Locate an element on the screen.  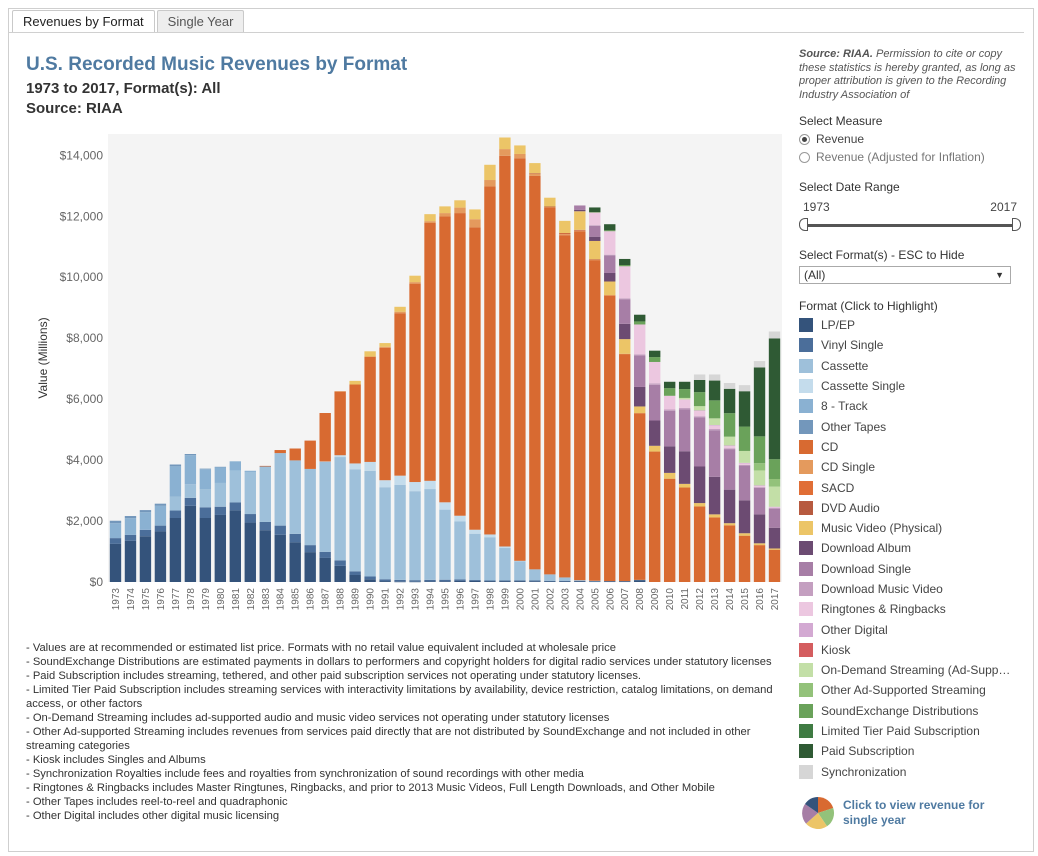
x-tick-label: 2012 is located at coordinates (700, 599).